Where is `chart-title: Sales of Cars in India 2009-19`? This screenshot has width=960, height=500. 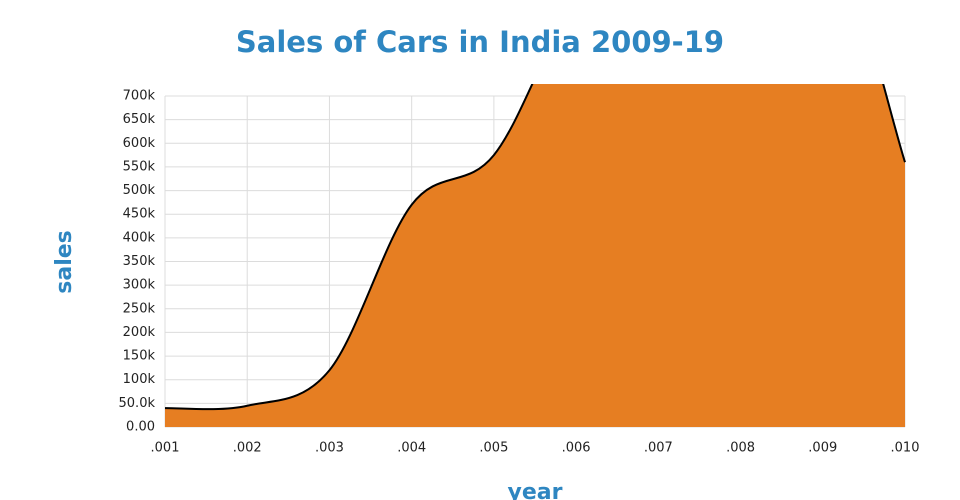 chart-title: Sales of Cars in India 2009-19 is located at coordinates (480, 42).